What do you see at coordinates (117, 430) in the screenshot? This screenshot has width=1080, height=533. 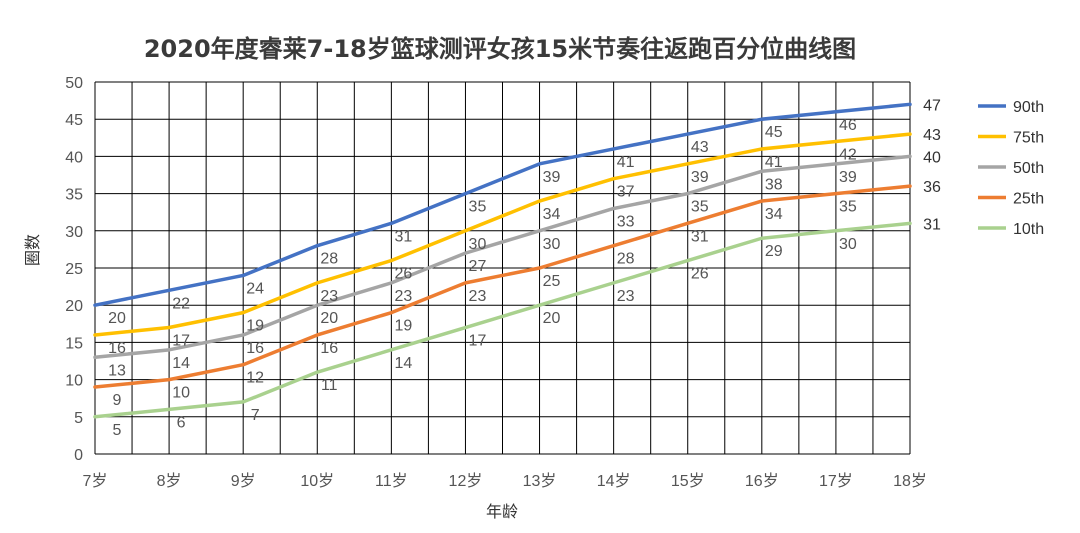 I see `data-label: 5` at bounding box center [117, 430].